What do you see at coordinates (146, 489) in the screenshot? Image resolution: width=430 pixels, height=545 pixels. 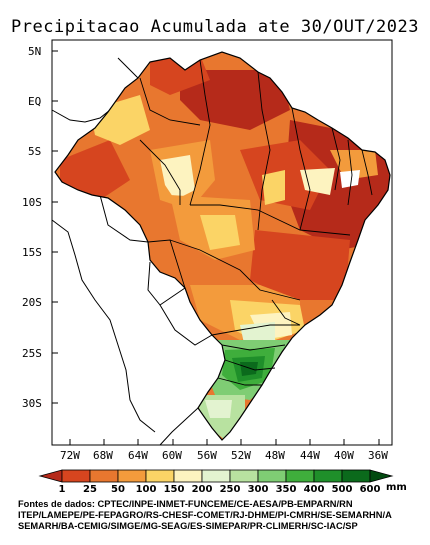 I see `legend-tick-label: 100` at bounding box center [146, 489].